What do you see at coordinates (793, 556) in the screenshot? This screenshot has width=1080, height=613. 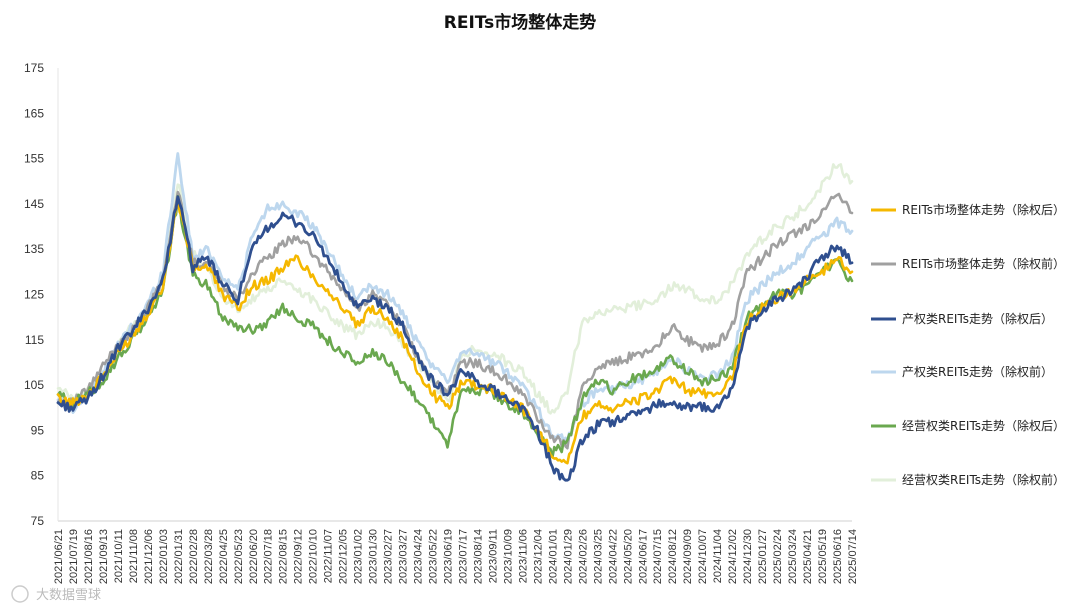 I see `x-tick-label: 2025/03/24` at bounding box center [793, 556].